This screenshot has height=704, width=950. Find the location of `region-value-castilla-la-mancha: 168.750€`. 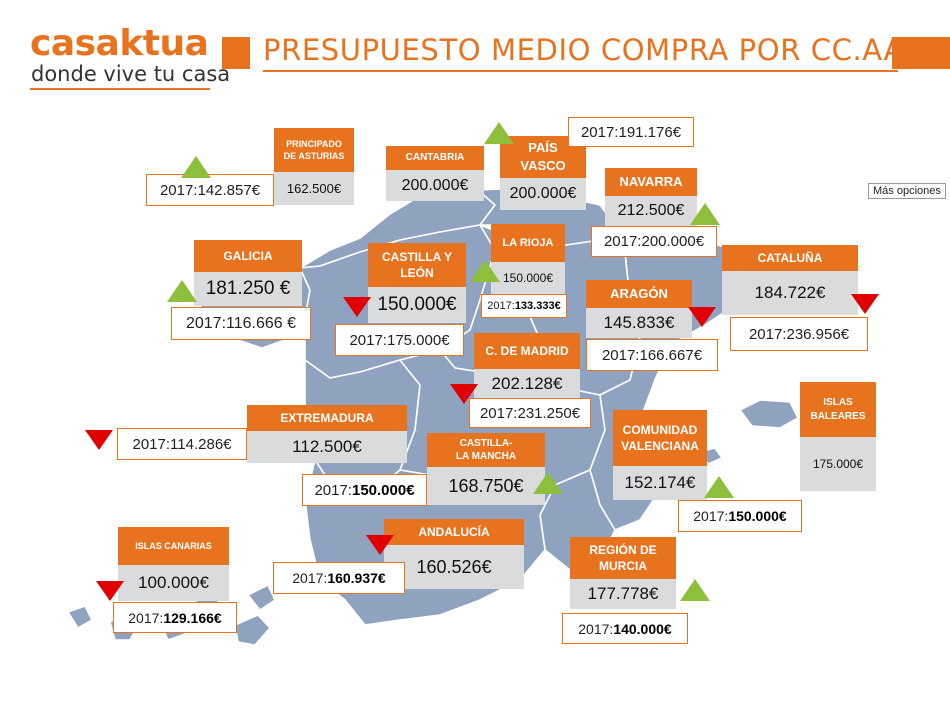

region-value-castilla-la-mancha: 168.750€ is located at coordinates (486, 486).